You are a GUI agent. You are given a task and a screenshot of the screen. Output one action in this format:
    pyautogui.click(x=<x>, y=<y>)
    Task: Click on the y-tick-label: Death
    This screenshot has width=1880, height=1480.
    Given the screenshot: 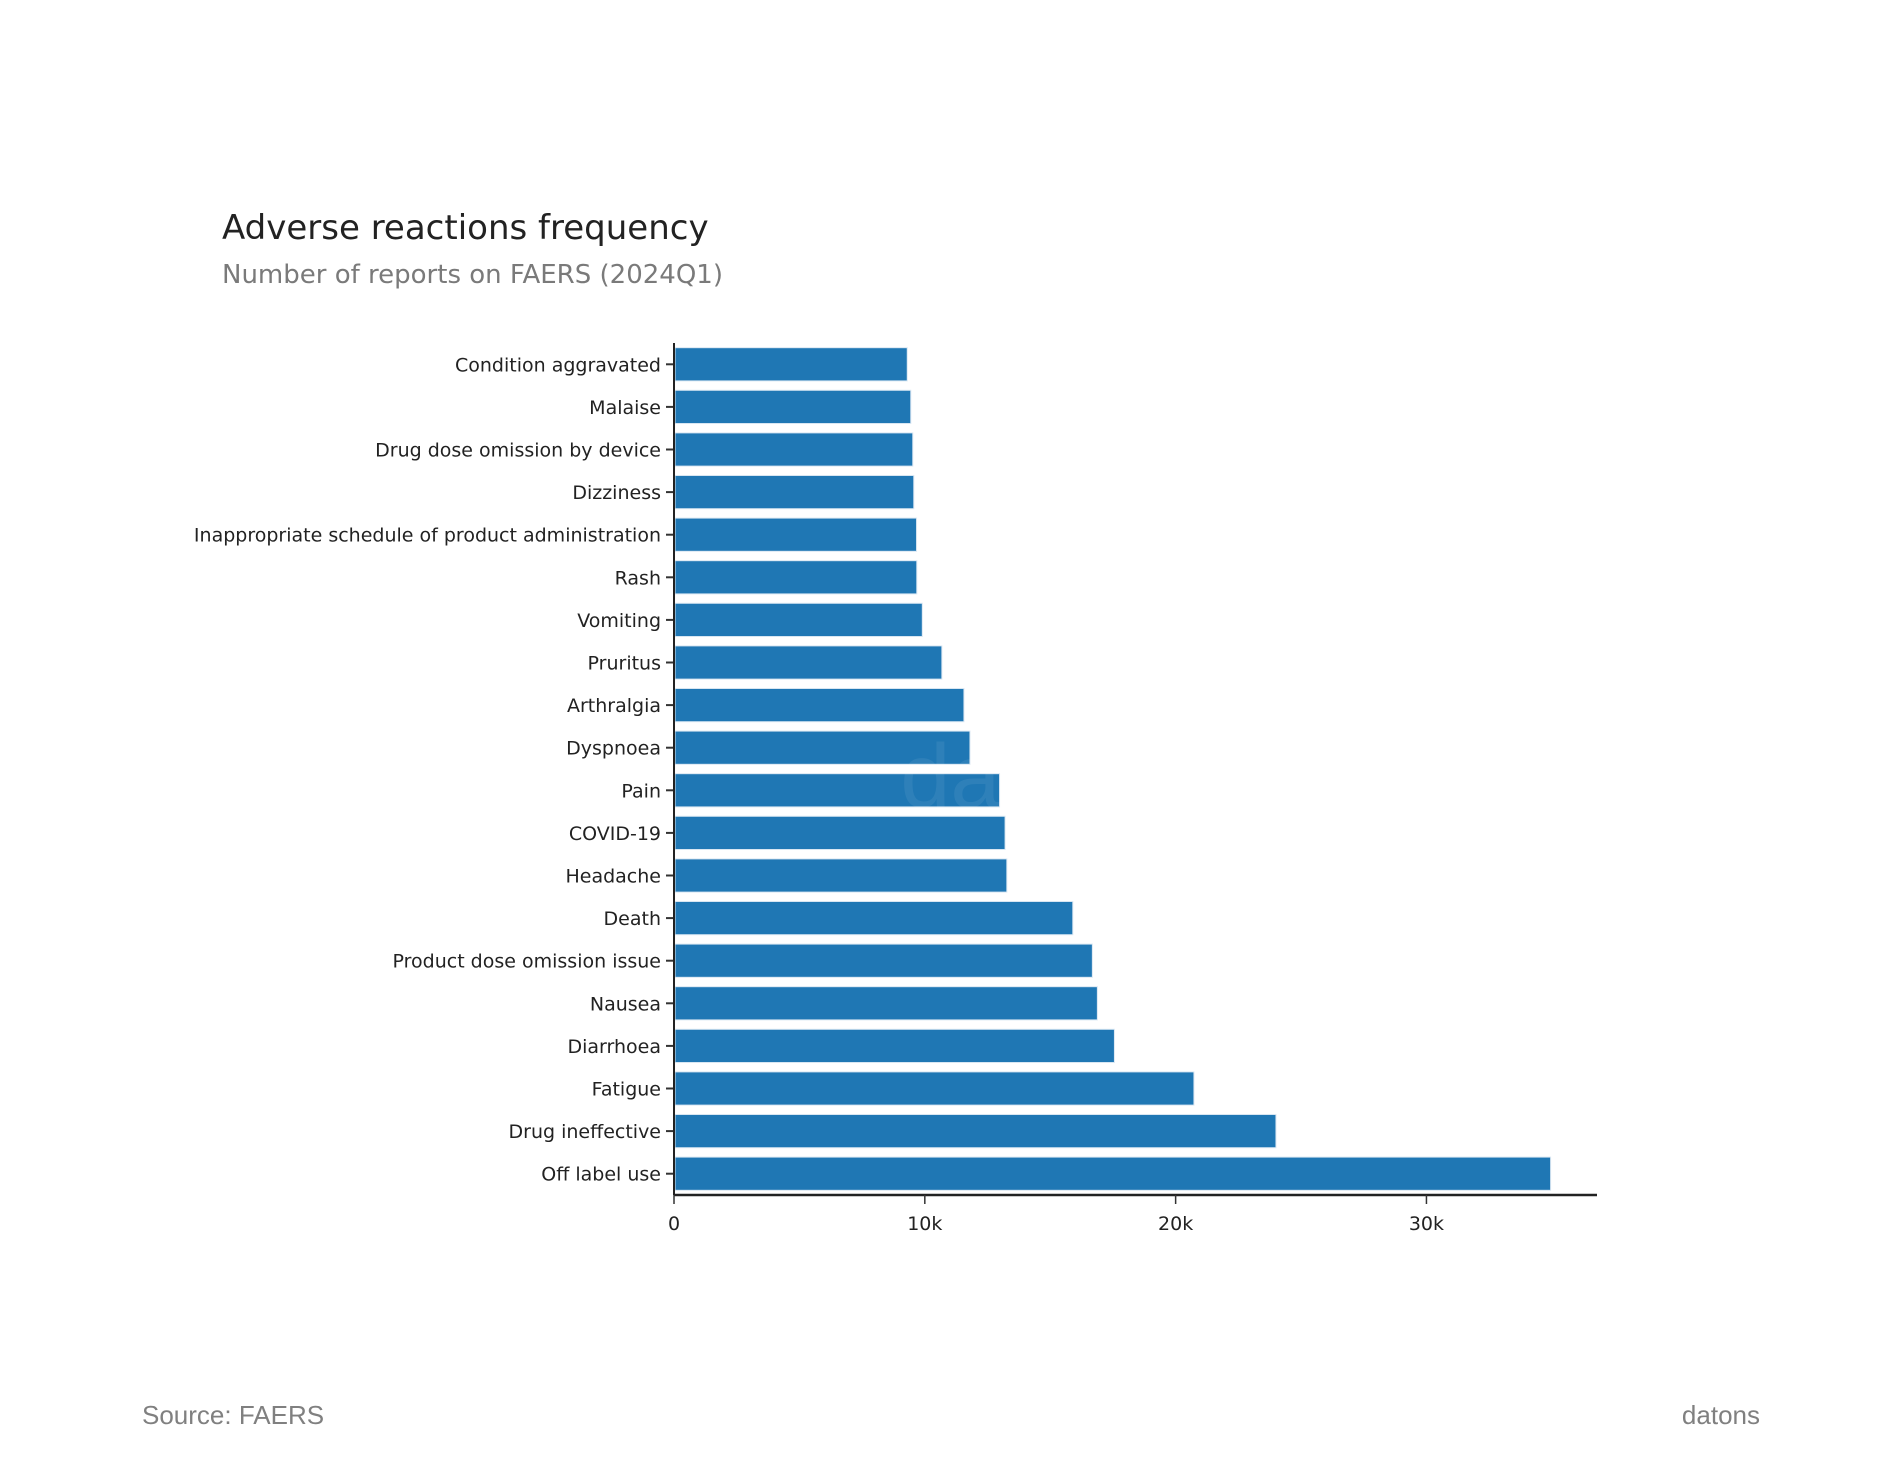 What is the action you would take?
    pyautogui.click(x=632, y=919)
    